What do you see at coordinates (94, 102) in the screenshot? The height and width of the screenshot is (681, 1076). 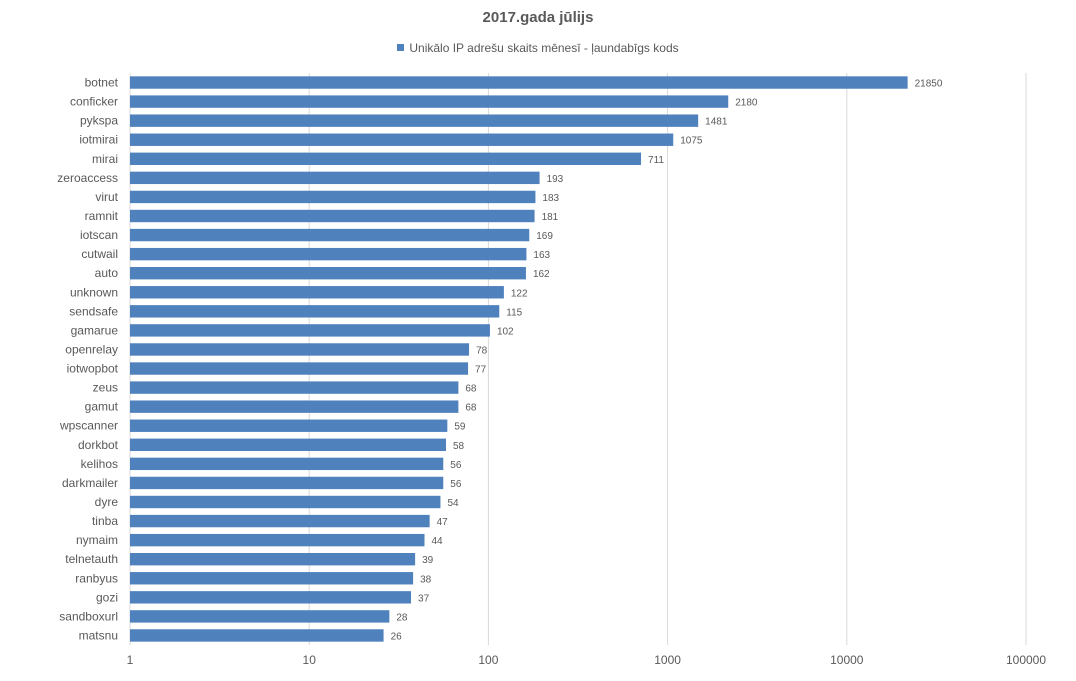 I see `category-label: conficker` at bounding box center [94, 102].